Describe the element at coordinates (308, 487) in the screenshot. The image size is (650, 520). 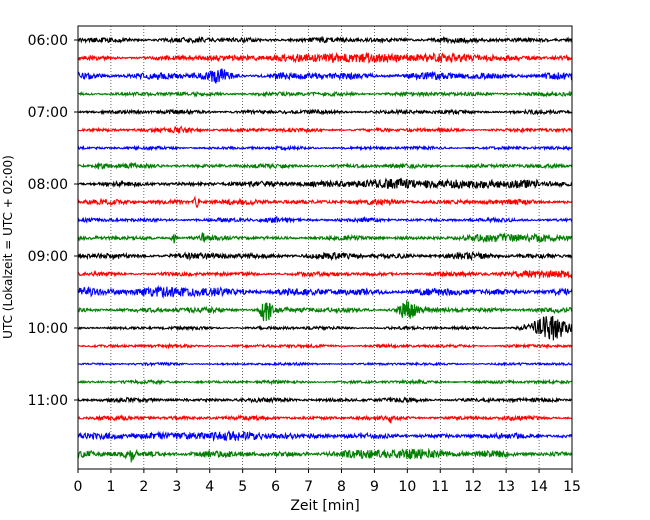
I see `x-tick-label: 7` at that location.